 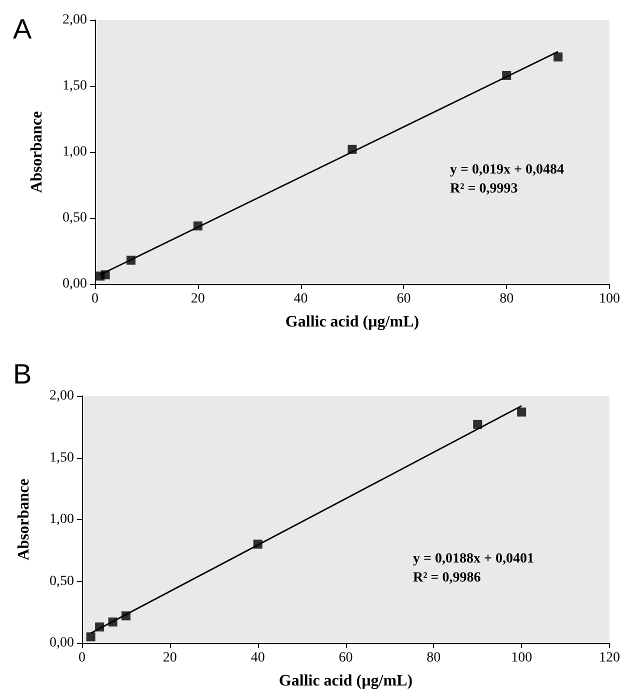 I want to click on annotation: y = 0,019x + 0,0484, so click(x=507, y=170).